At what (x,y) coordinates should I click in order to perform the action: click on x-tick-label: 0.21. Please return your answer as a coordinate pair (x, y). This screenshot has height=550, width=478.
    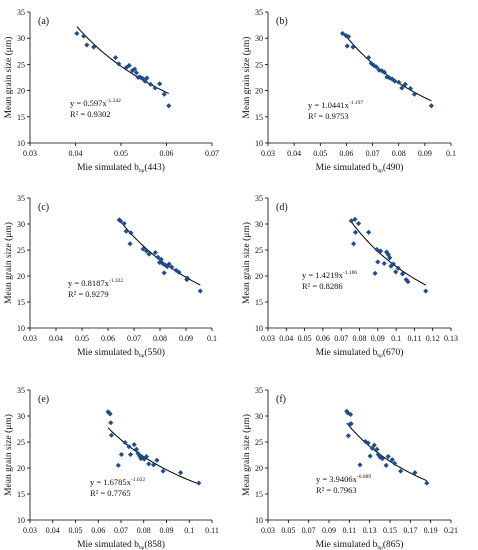
    Looking at the image, I should click on (451, 530).